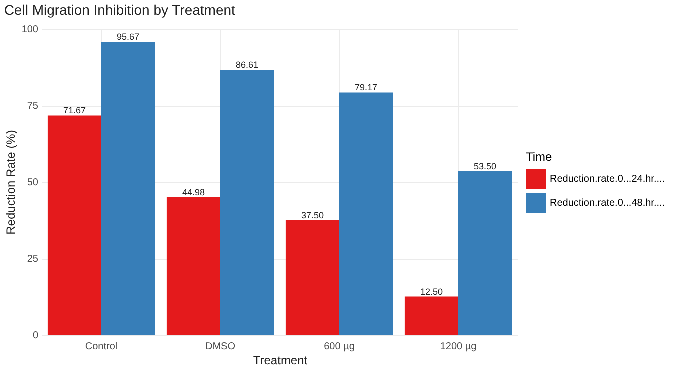  What do you see at coordinates (33, 183) in the screenshot?
I see `y-tick-label: 50` at bounding box center [33, 183].